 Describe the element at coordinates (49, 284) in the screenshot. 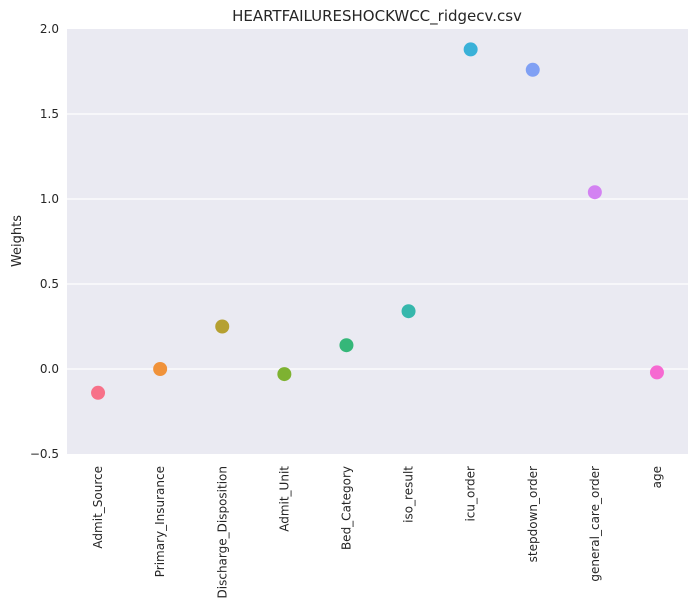

I see `y-tick-label: 0.5` at that location.